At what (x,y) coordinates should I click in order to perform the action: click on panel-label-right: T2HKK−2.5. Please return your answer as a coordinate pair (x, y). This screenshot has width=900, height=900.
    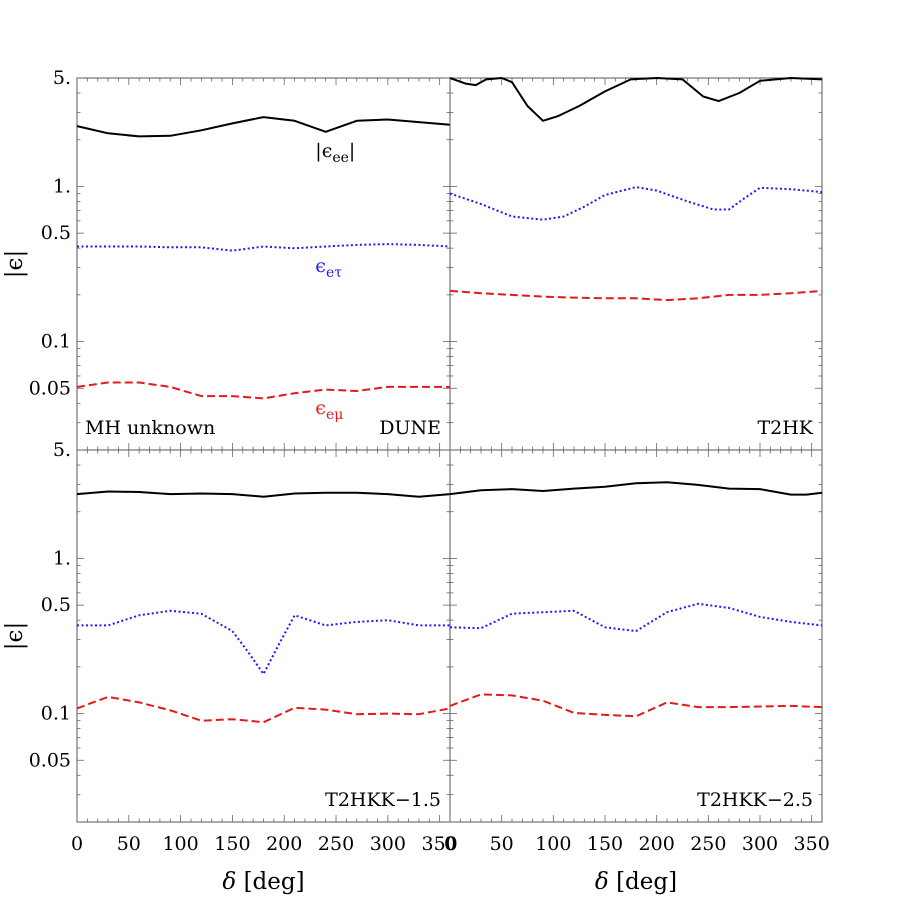
    Looking at the image, I should click on (755, 800).